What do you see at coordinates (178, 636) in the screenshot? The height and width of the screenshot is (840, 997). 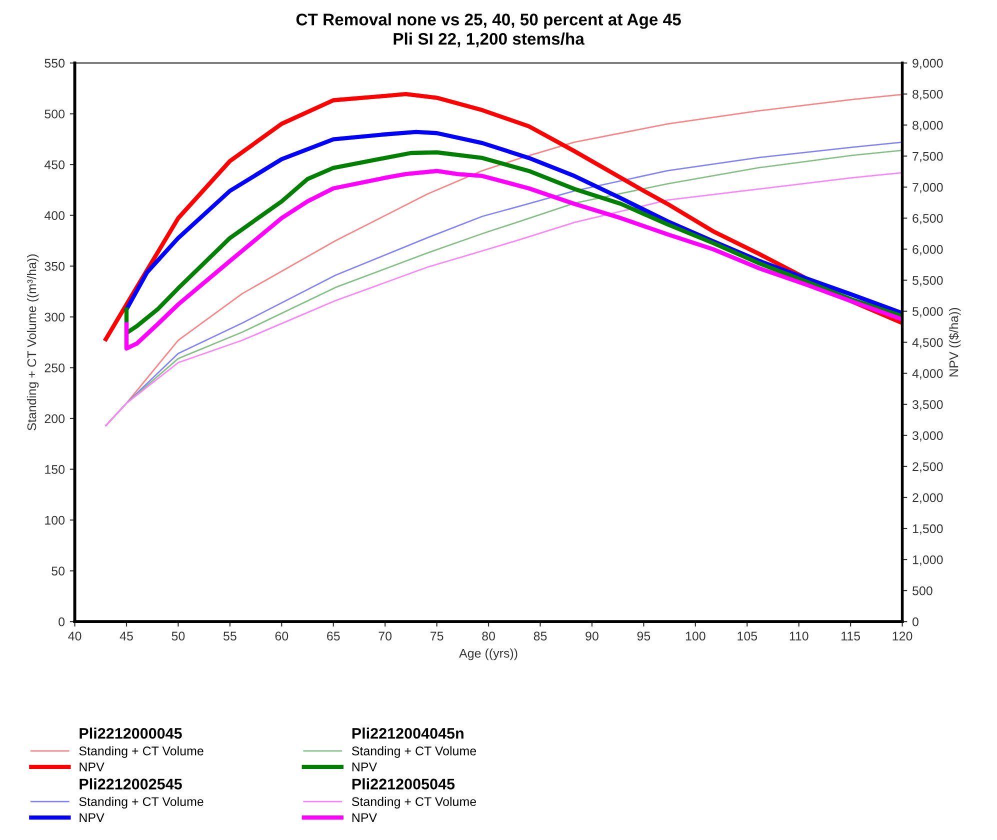 I see `x-tick-label: 50` at bounding box center [178, 636].